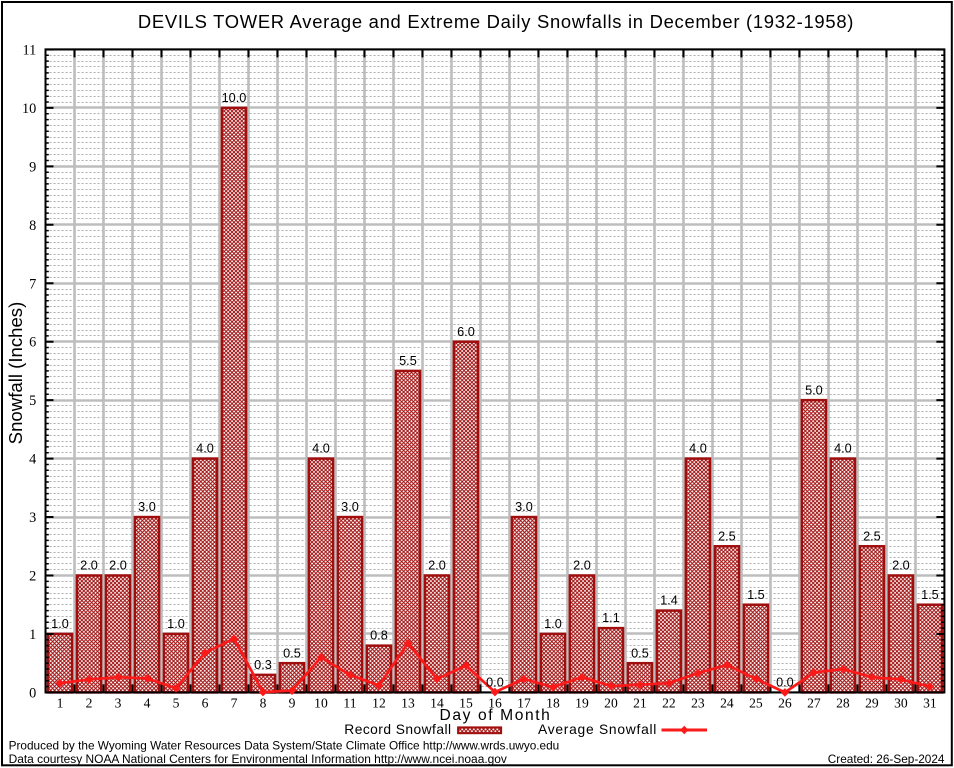  Describe the element at coordinates (524, 703) in the screenshot. I see `svg-text: 17` at that location.